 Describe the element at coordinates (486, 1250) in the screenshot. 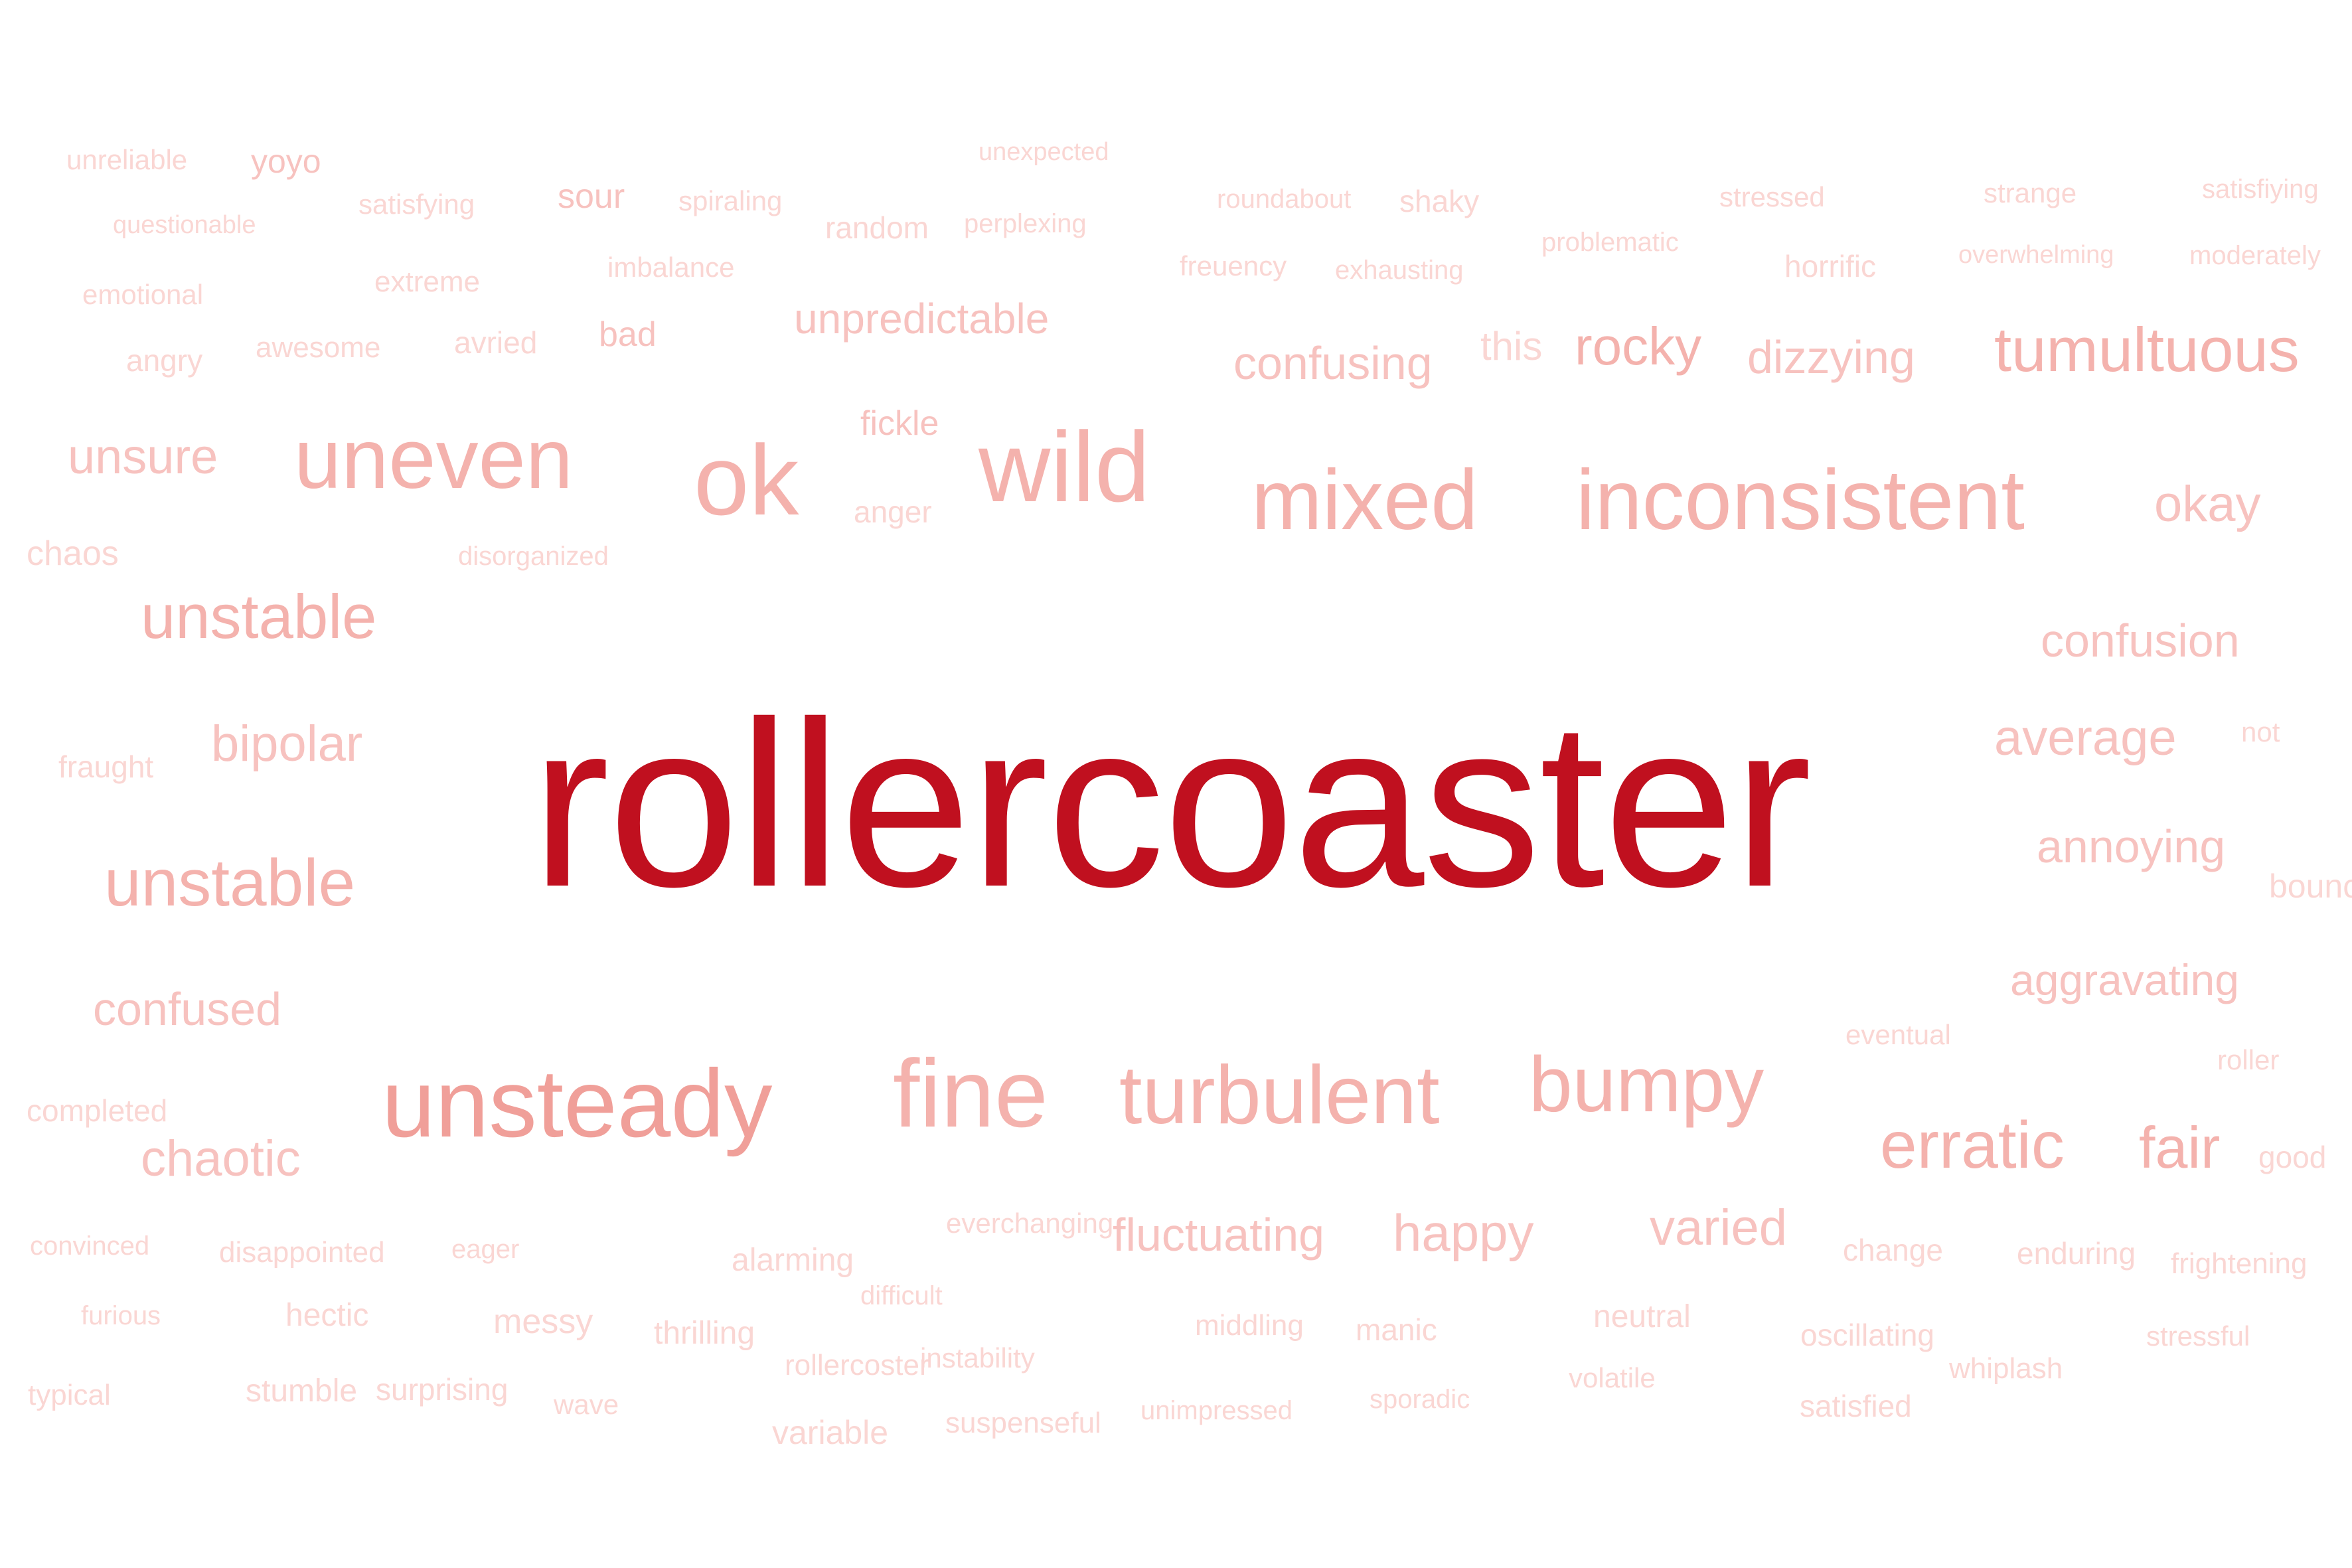

I see `word: eager` at that location.